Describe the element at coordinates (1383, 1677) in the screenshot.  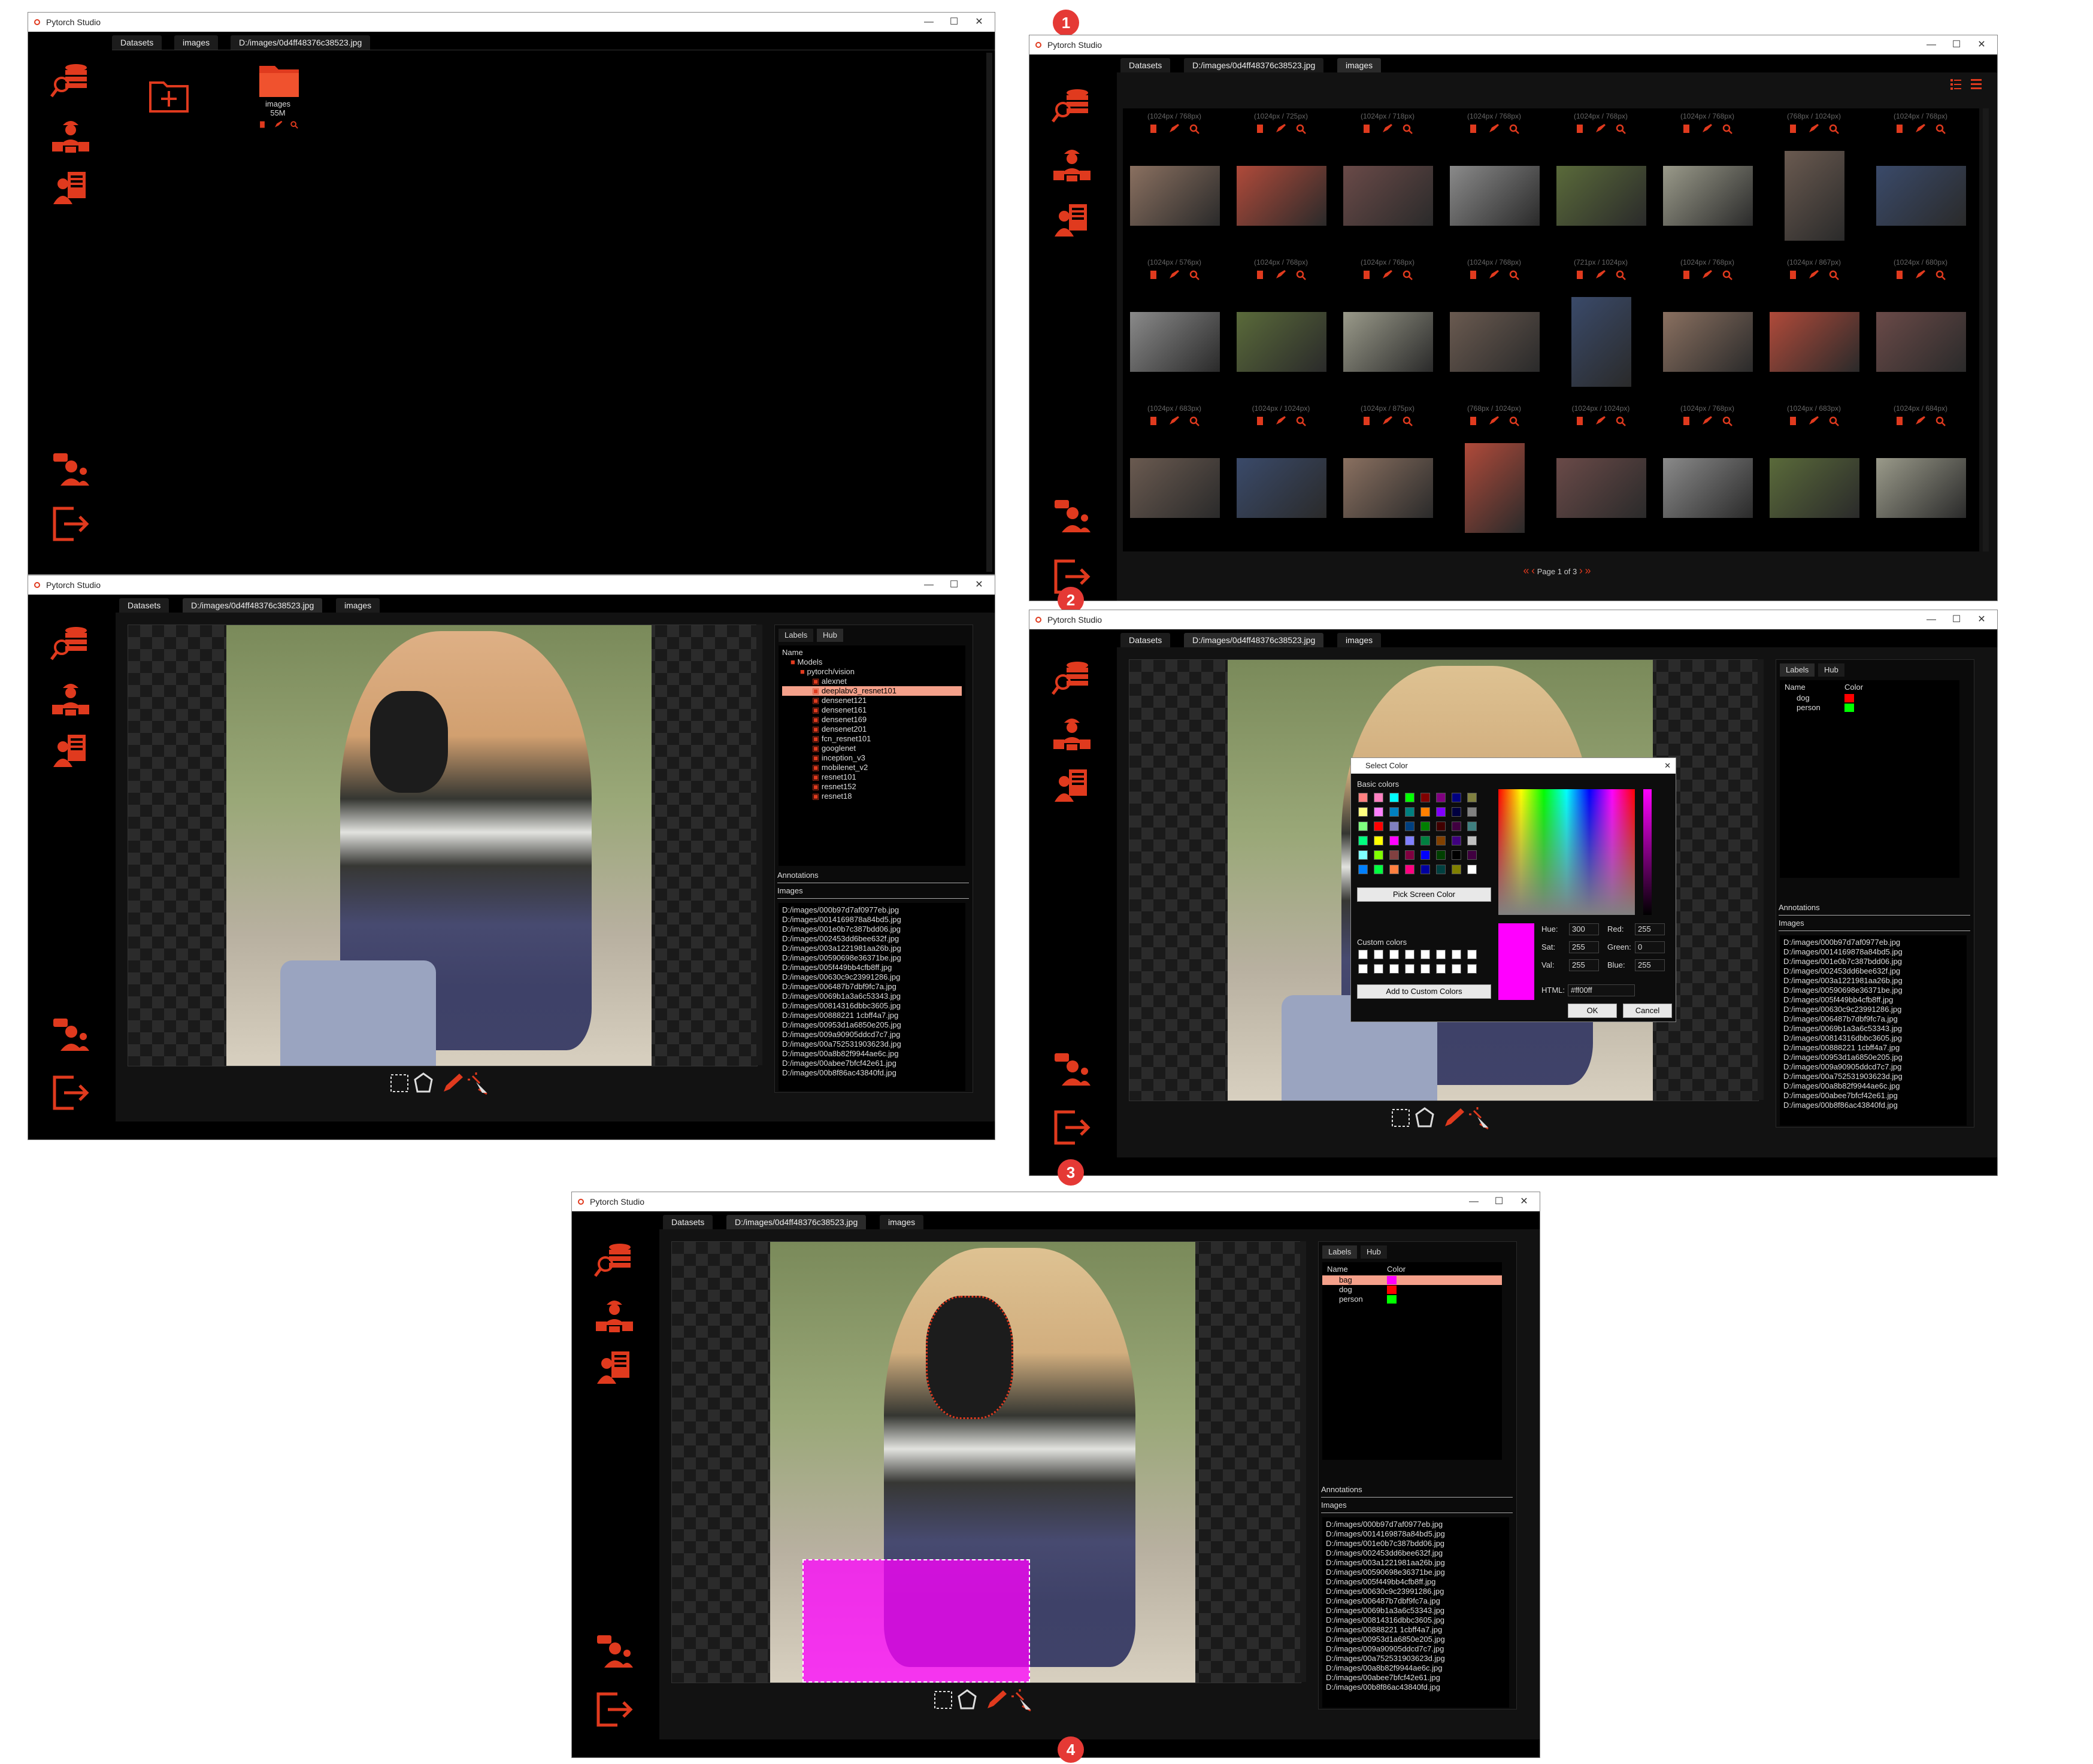
I see `image-list-item: D:/images/00abee7bfcf42e61.jpg` at that location.